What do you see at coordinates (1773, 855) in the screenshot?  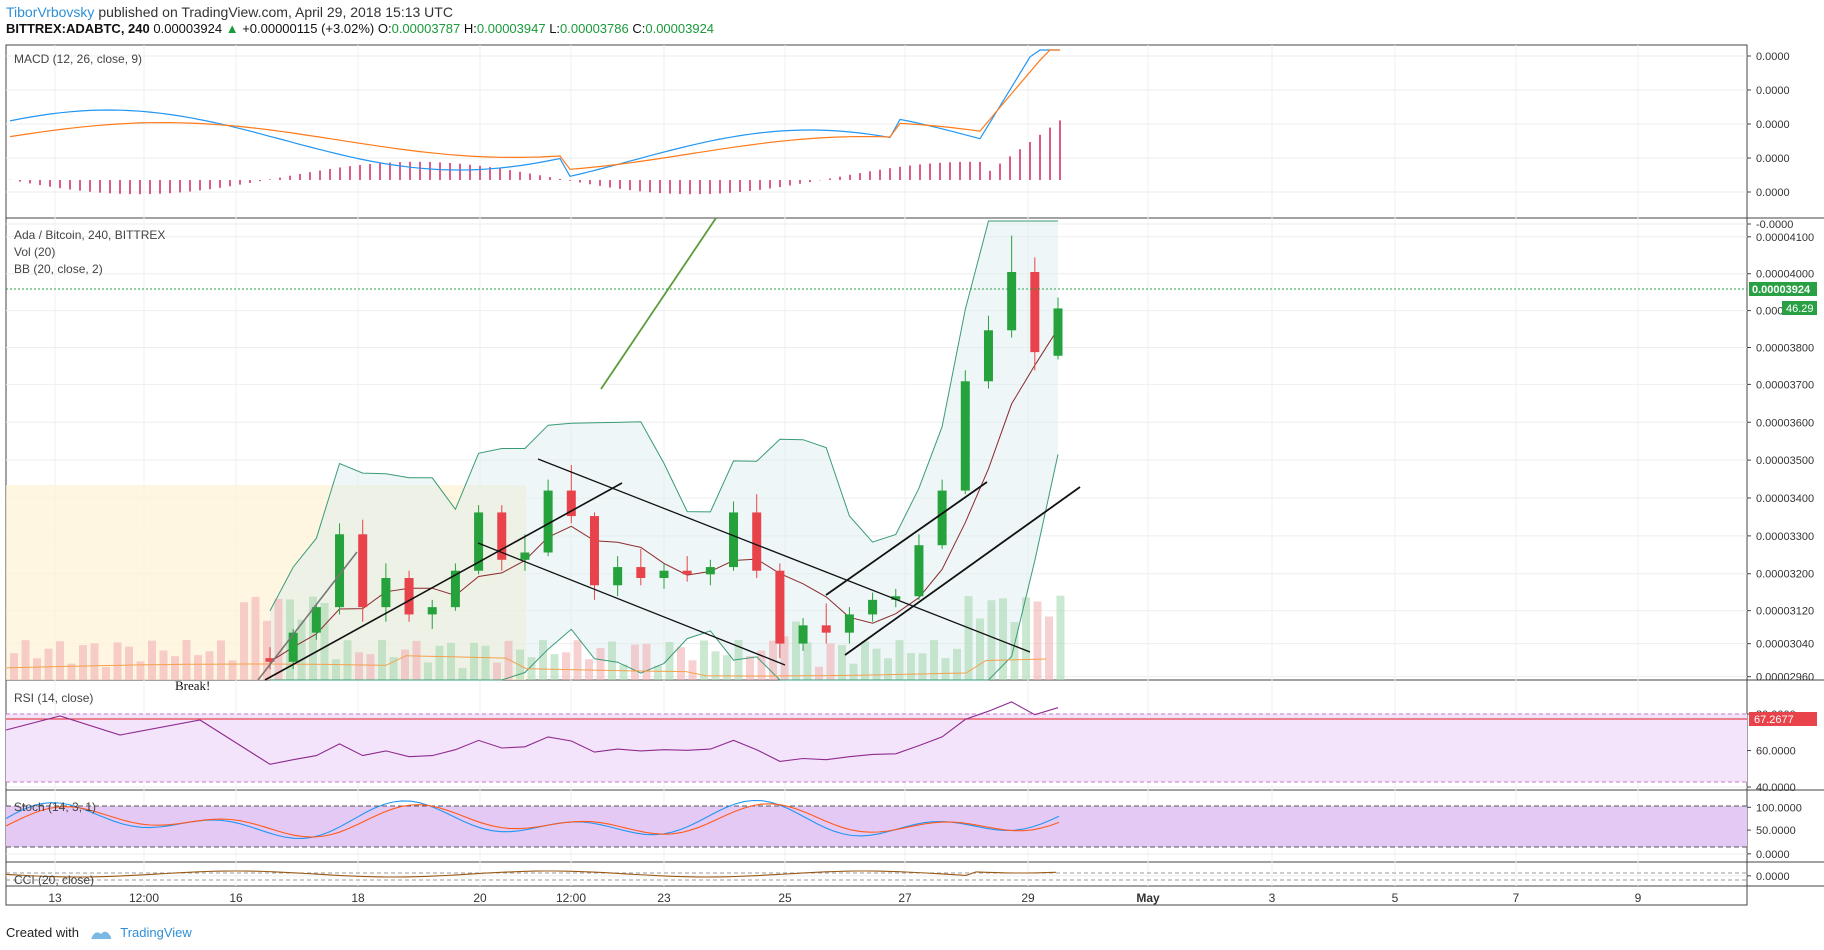 I see `stoch-tick-label: 0.0000` at bounding box center [1773, 855].